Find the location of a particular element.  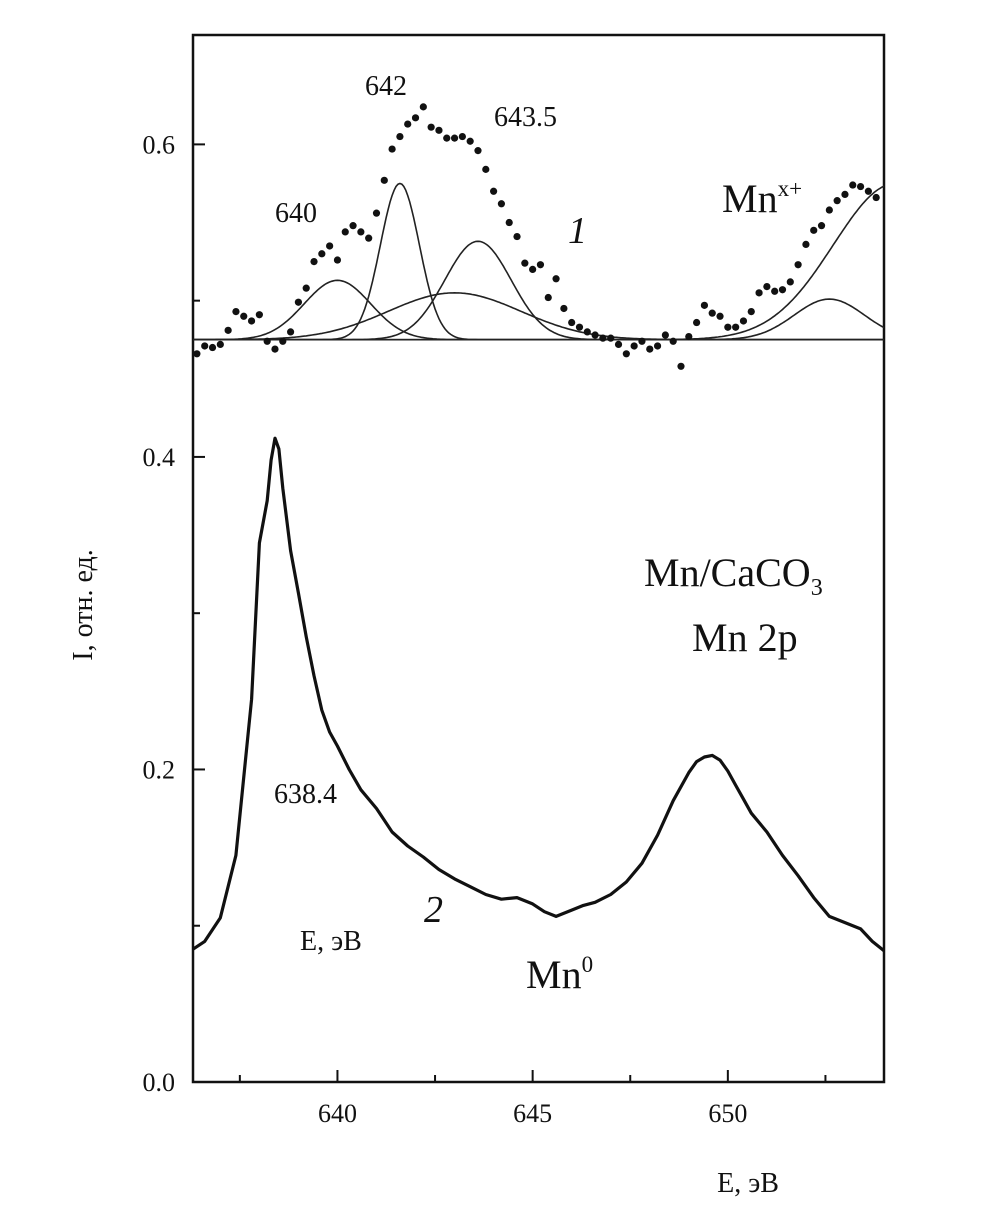

series-fit-643-broad is located at coordinates (538, 316).